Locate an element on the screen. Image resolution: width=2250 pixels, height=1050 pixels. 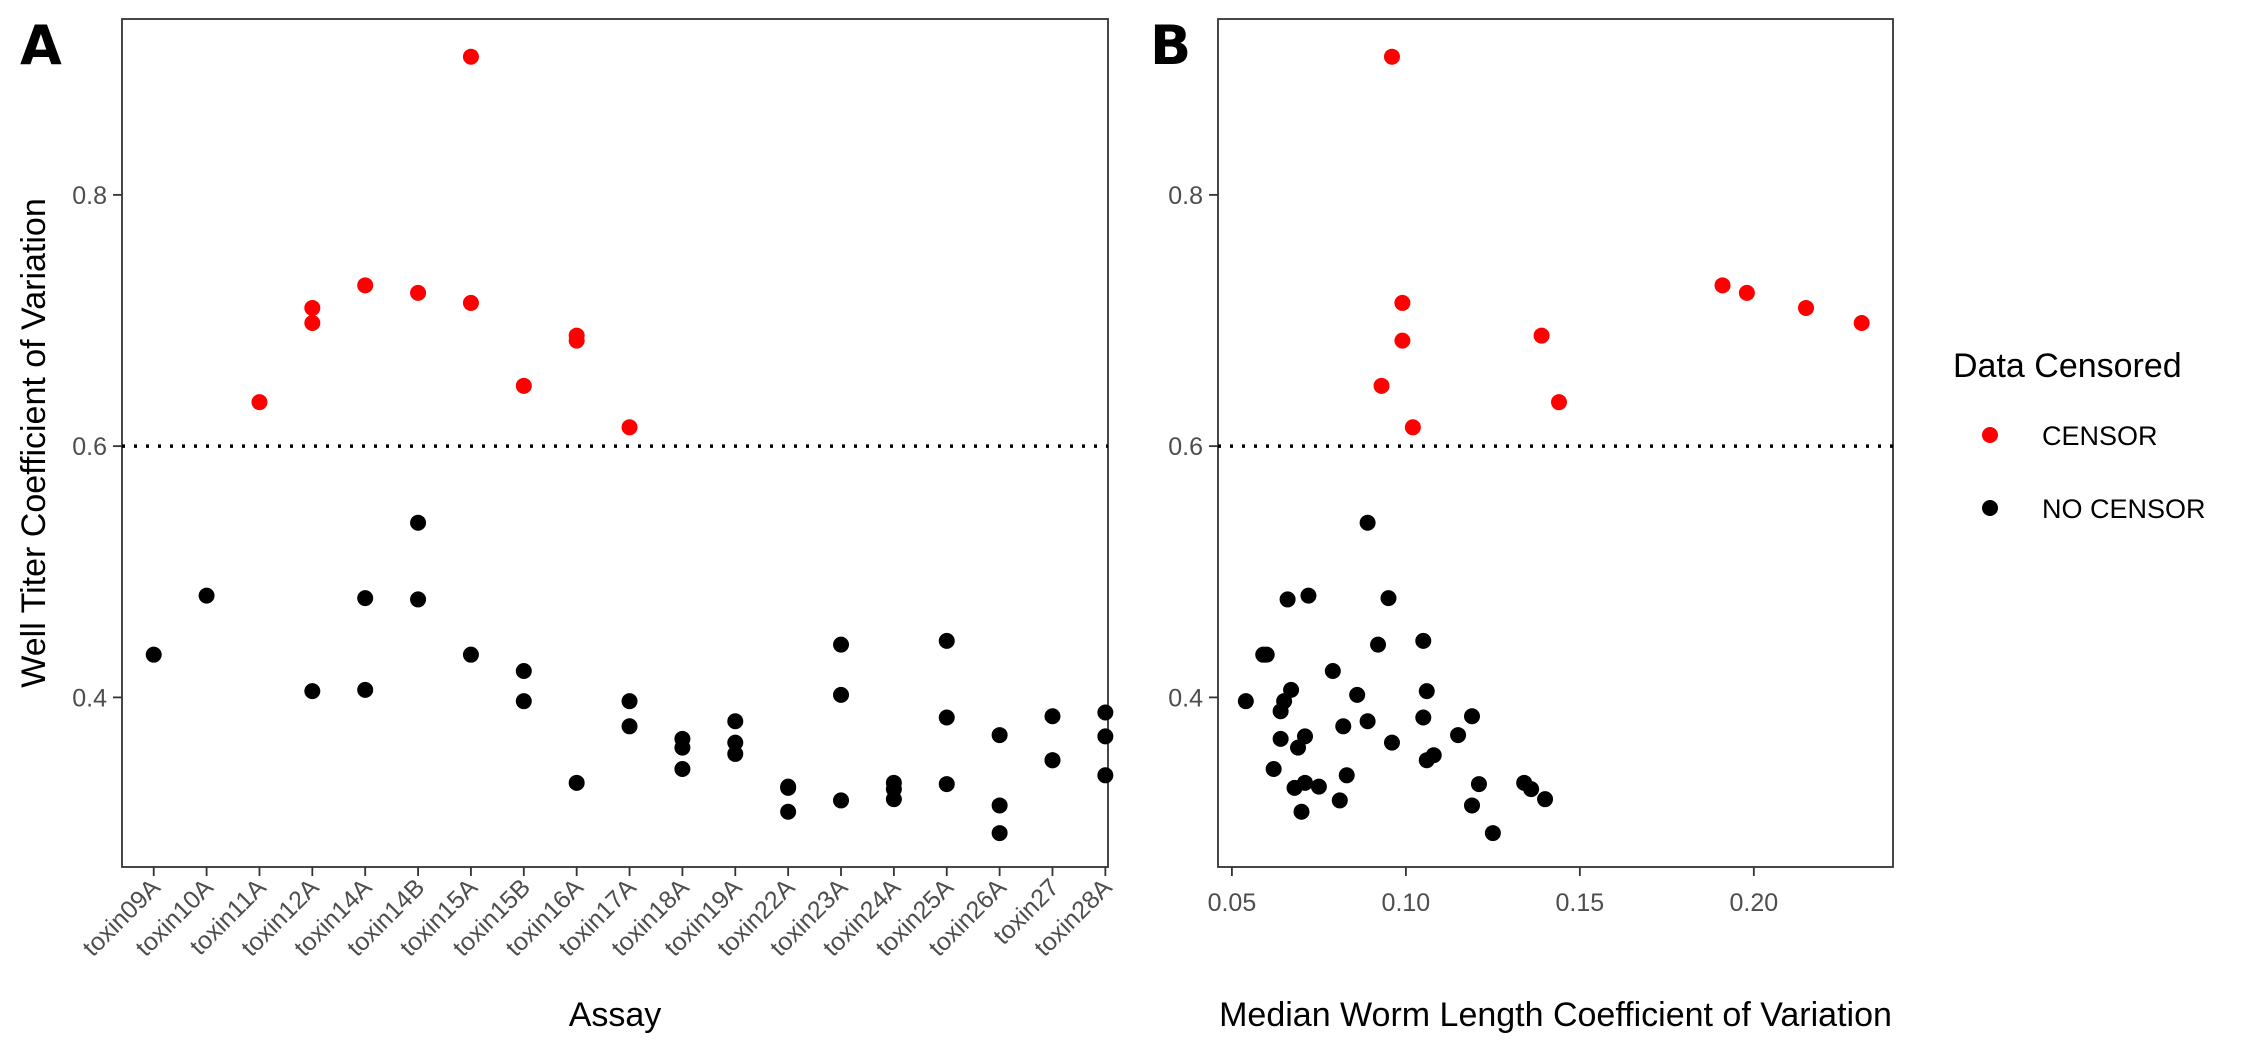
panel-letter-a: A is located at coordinates (41, 45).